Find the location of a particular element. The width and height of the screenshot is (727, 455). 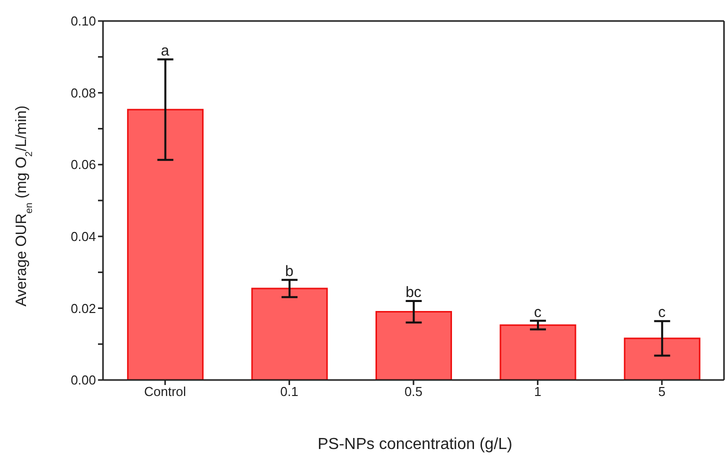

x-tick-label: 5 is located at coordinates (662, 392).